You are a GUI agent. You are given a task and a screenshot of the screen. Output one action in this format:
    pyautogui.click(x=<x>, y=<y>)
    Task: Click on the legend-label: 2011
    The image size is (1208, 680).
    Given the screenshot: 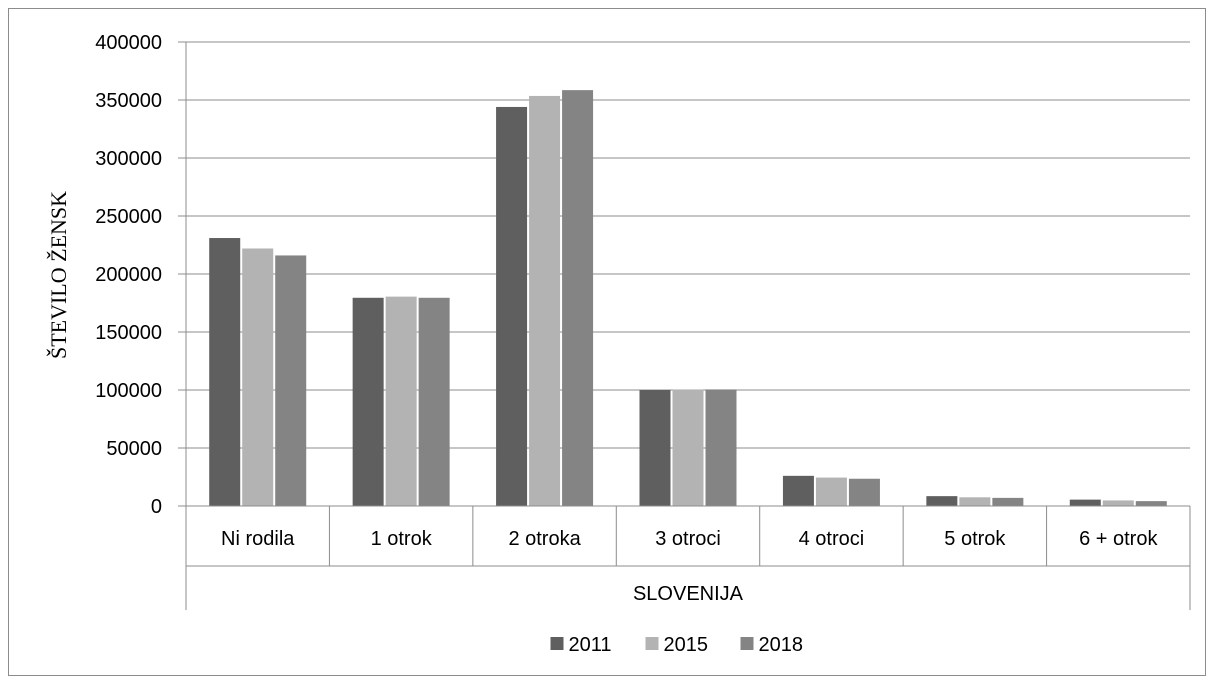 What is the action you would take?
    pyautogui.click(x=590, y=645)
    